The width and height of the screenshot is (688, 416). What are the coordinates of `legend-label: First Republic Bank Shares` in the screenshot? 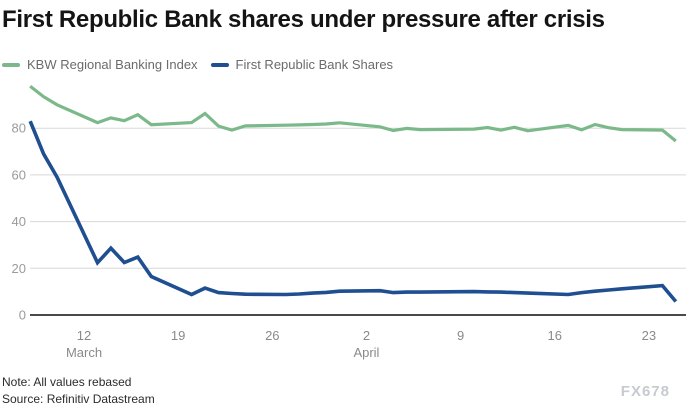 It's located at (314, 64).